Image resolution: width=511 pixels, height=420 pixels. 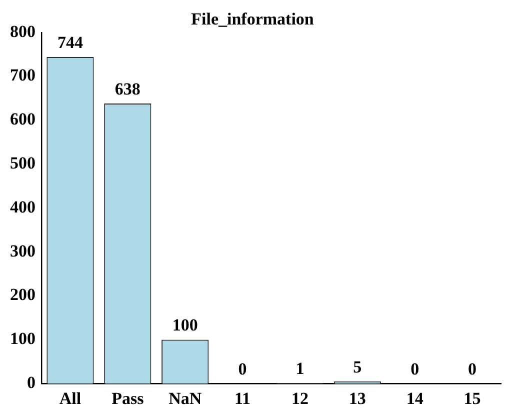 What do you see at coordinates (185, 398) in the screenshot?
I see `x-tick-label: NaN` at bounding box center [185, 398].